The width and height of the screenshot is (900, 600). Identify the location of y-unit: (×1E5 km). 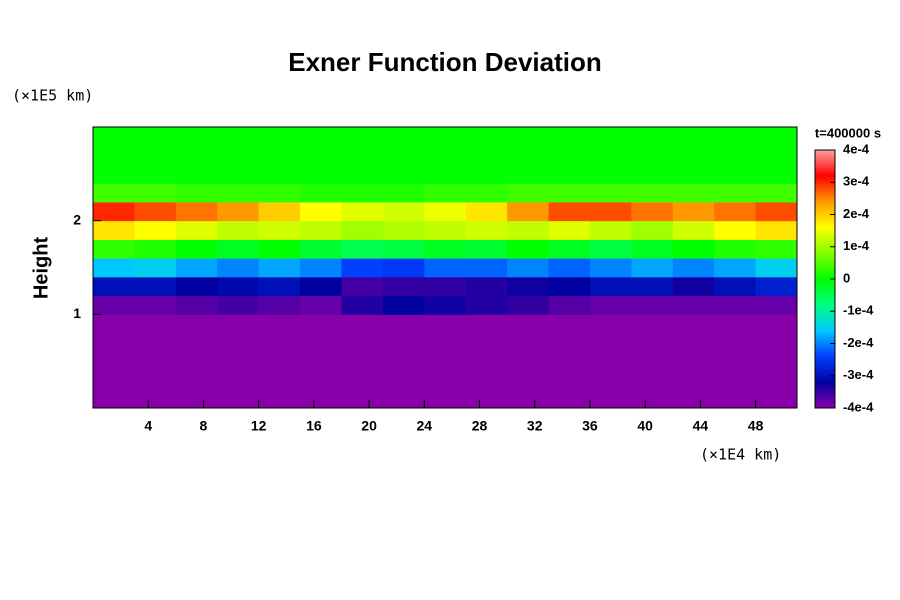
(52, 96).